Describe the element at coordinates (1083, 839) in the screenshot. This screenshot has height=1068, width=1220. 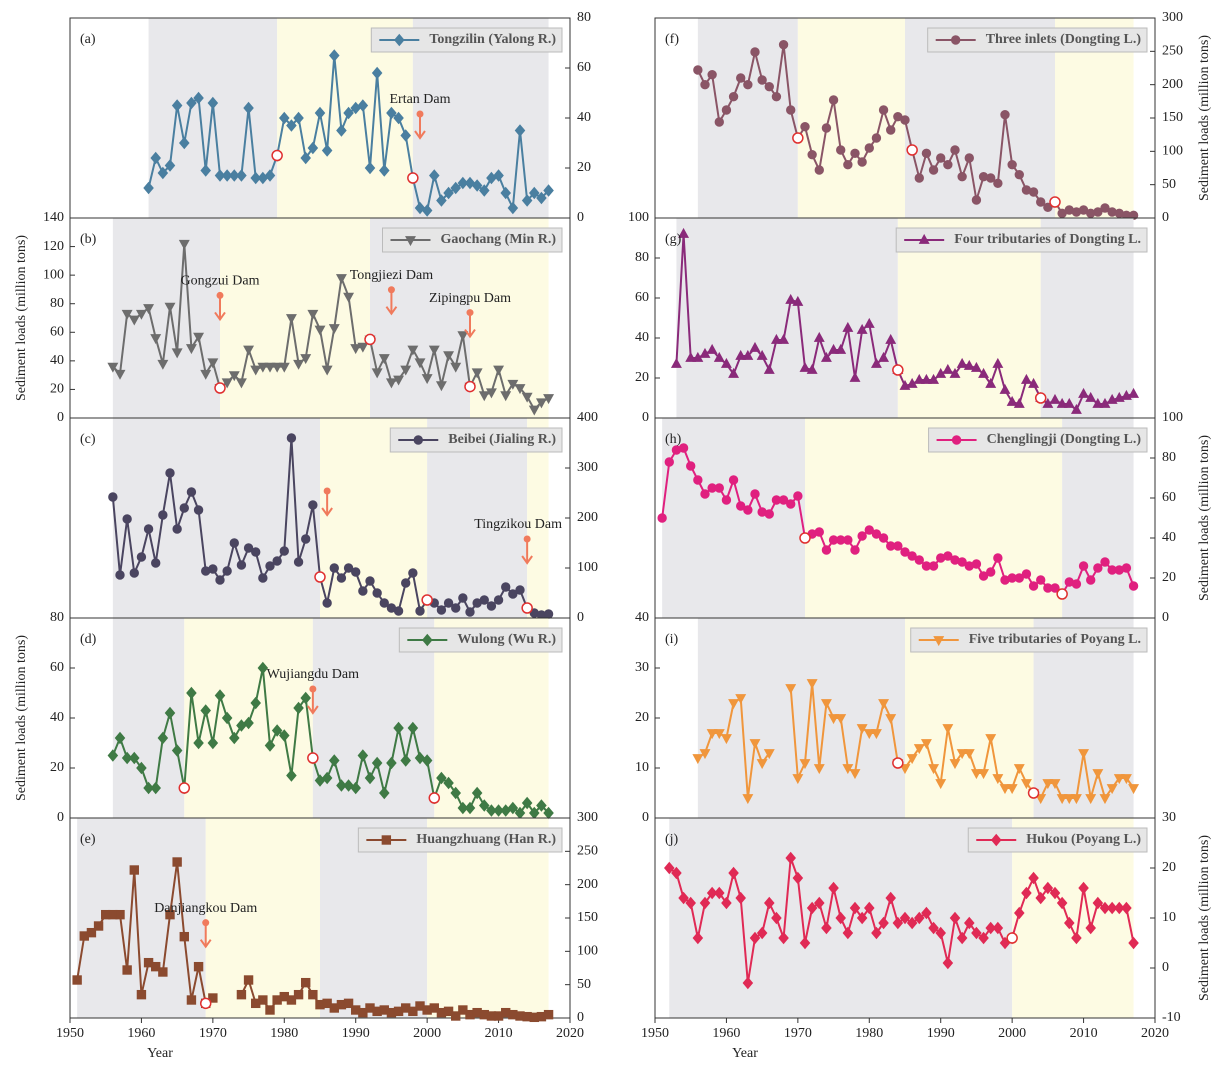
I see `legend-label: Hukou (Poyang L.)` at that location.